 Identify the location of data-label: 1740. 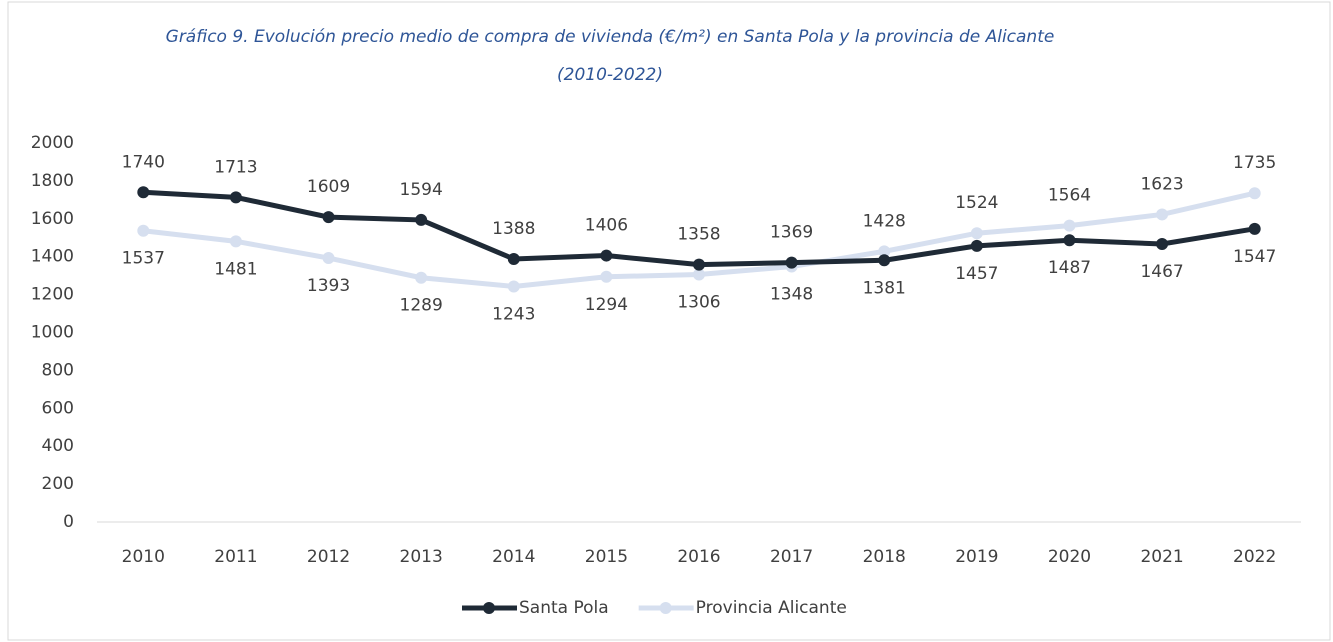
(143, 162).